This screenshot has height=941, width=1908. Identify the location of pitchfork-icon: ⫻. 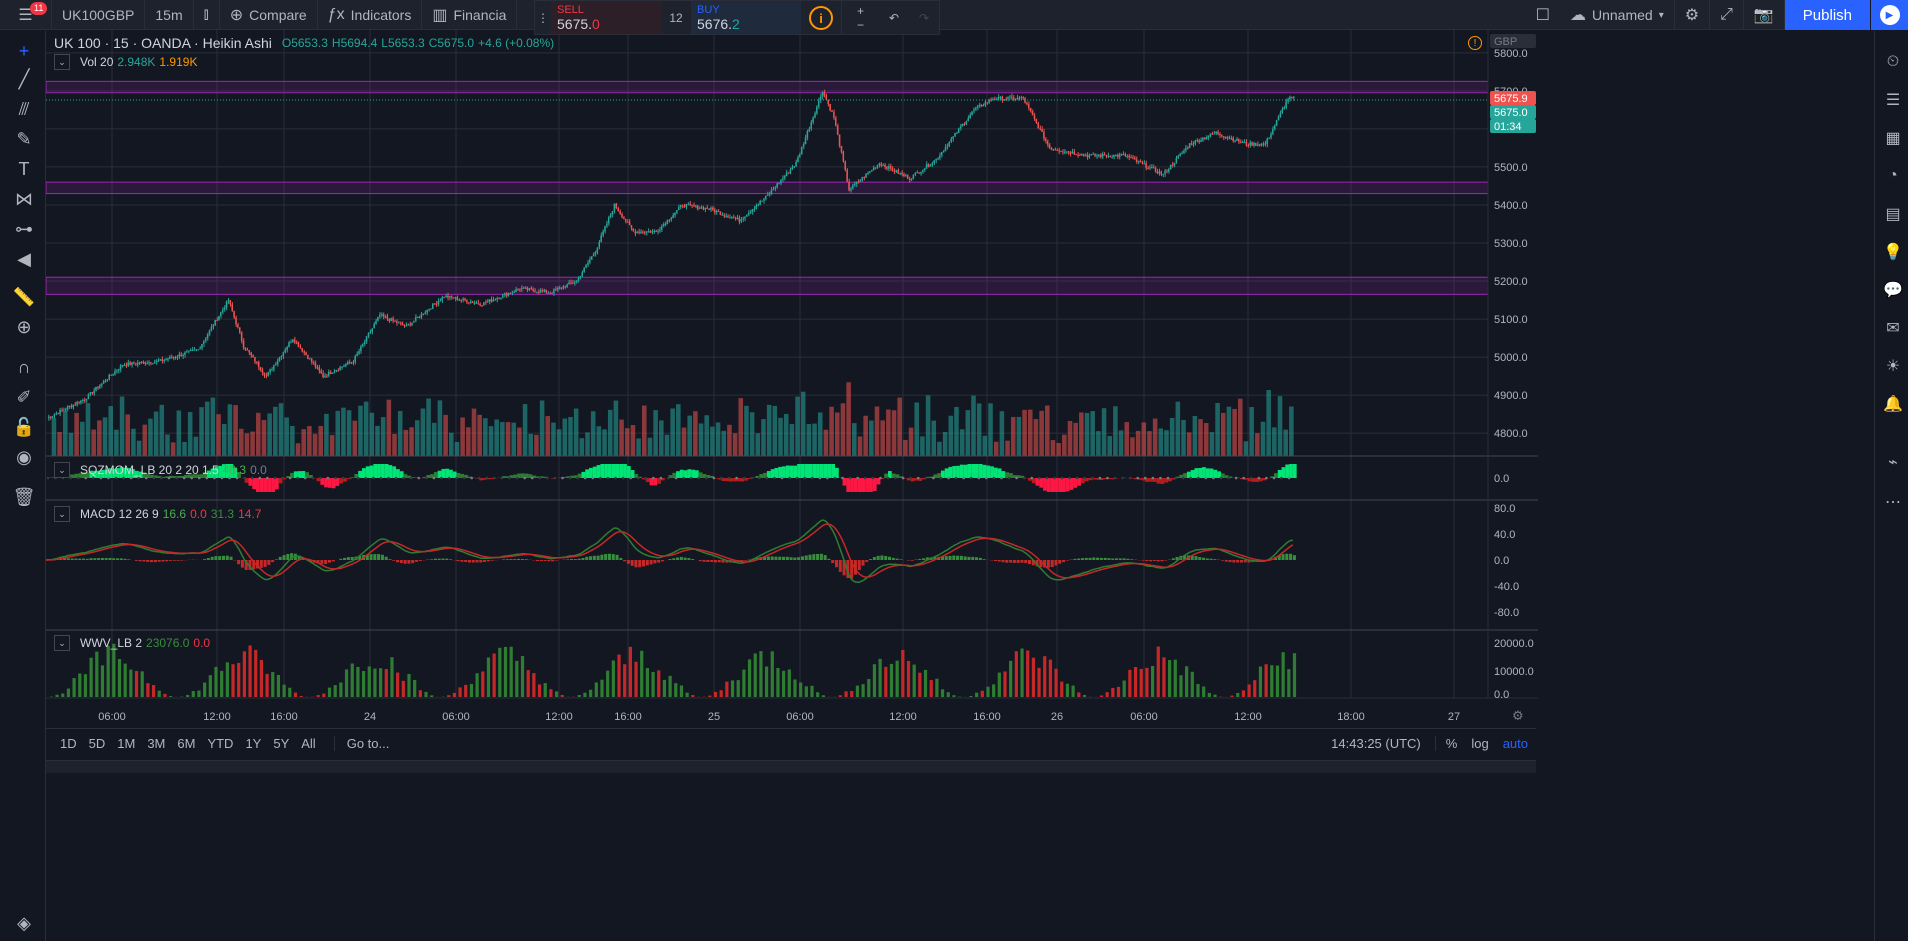
(24, 108).